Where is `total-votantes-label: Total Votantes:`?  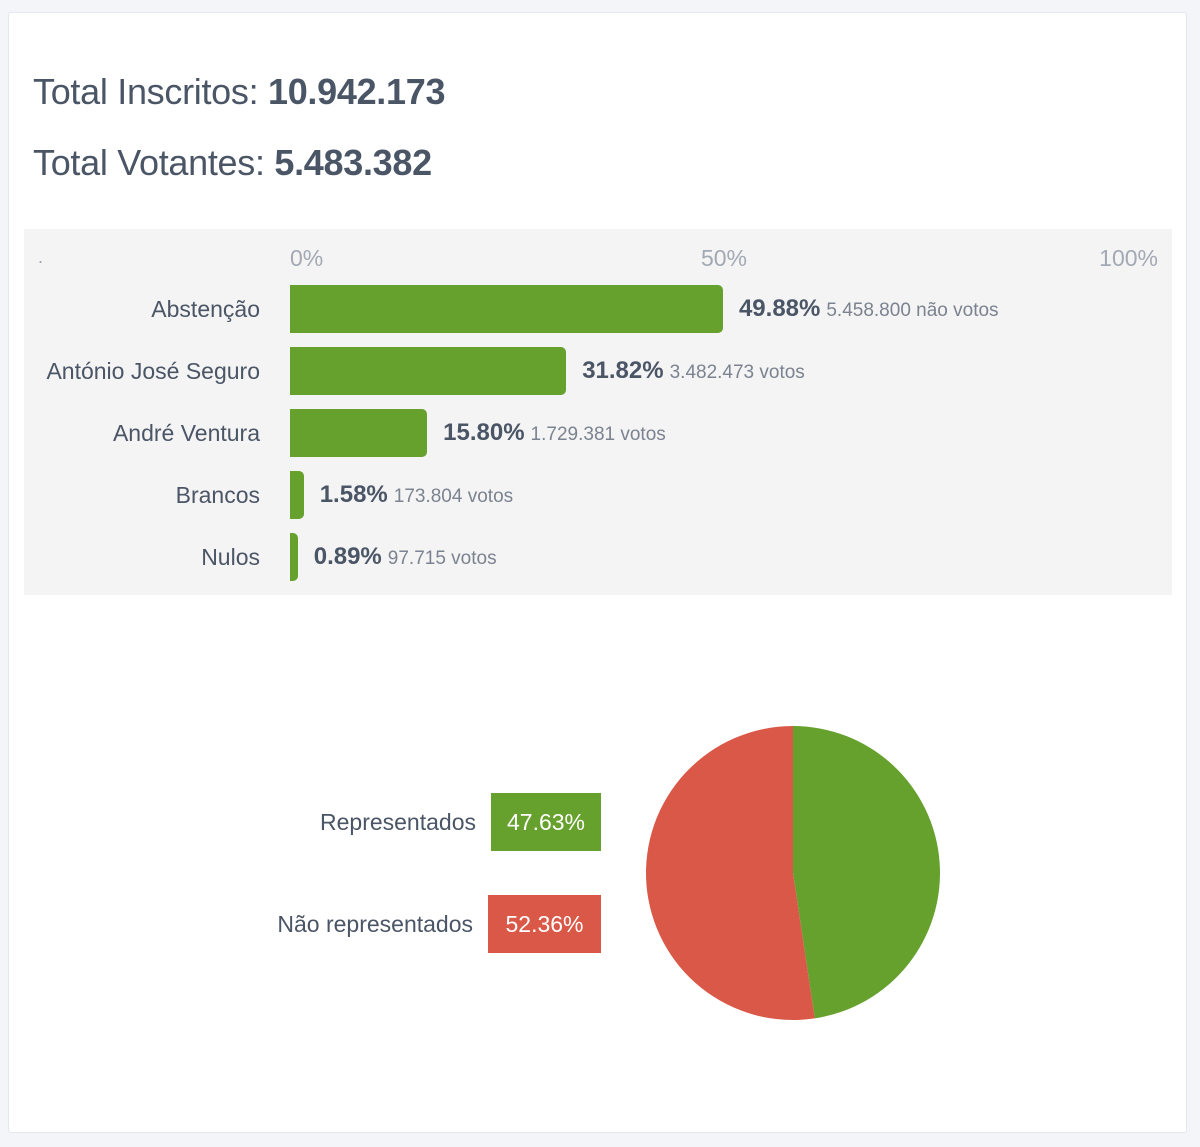
total-votantes-label: Total Votantes: is located at coordinates (149, 162).